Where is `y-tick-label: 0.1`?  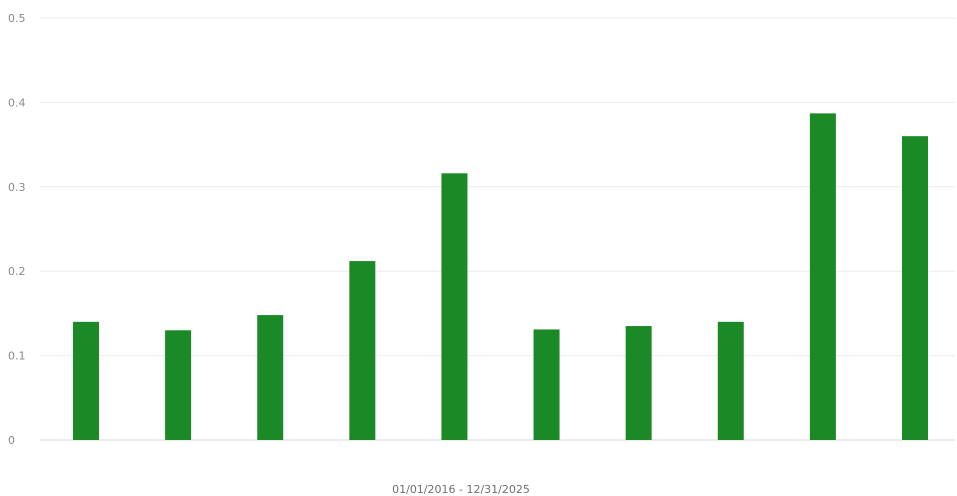 y-tick-label: 0.1 is located at coordinates (17, 356).